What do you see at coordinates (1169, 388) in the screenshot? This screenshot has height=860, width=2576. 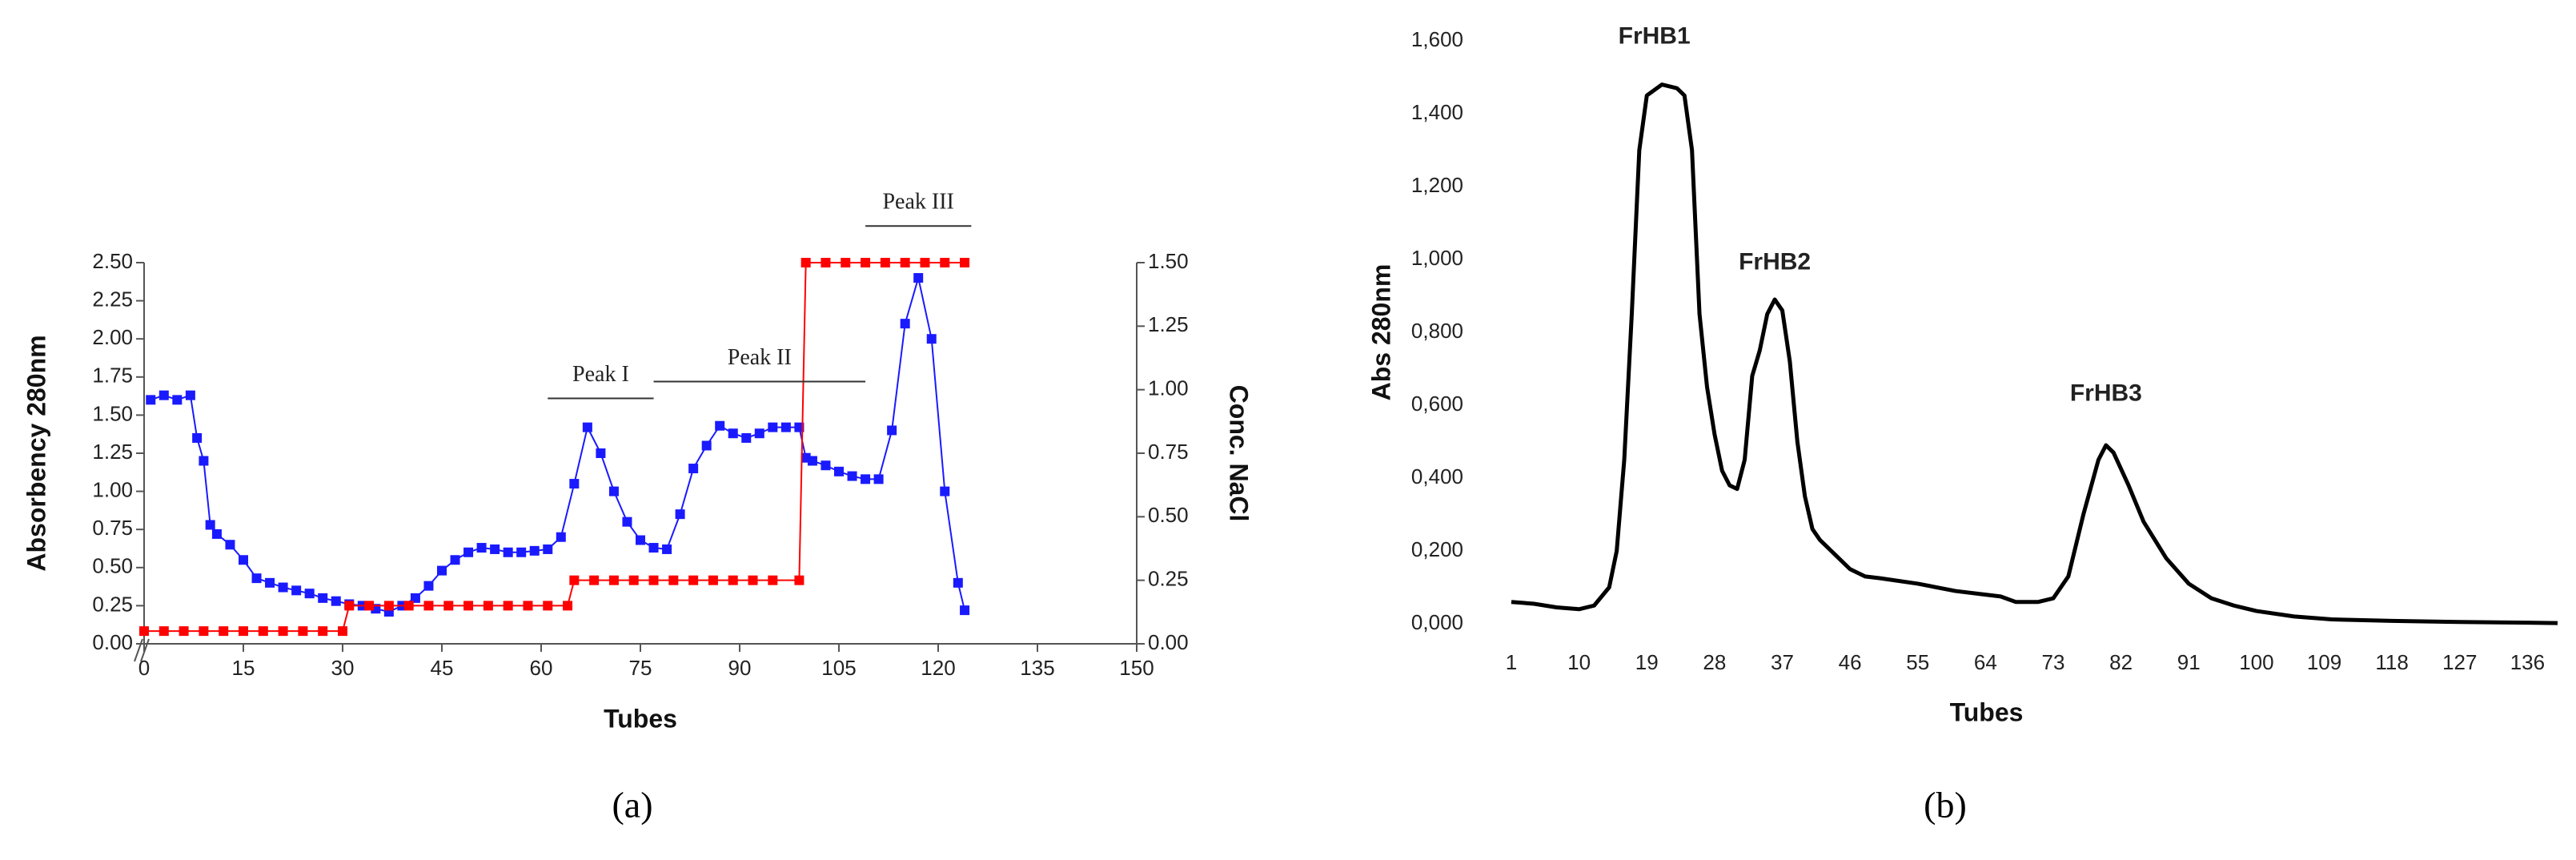 I see `y2-tick-label: 1.00` at bounding box center [1169, 388].